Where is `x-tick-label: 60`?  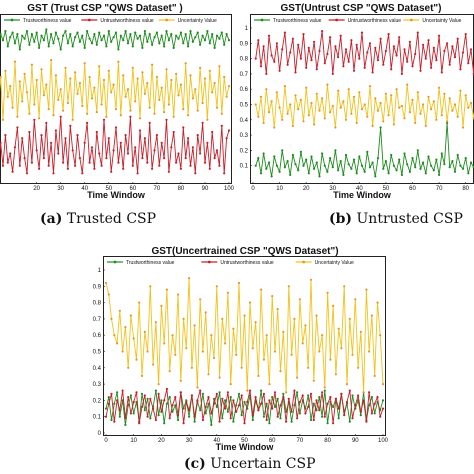 x-tick-label: 60 is located at coordinates (272, 441).